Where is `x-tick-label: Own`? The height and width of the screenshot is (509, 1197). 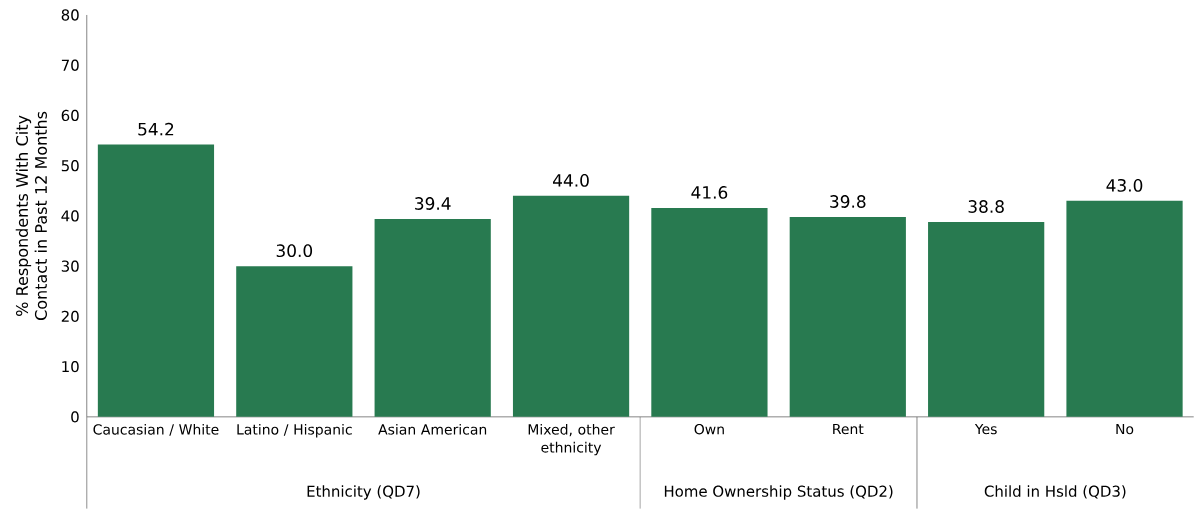 x-tick-label: Own is located at coordinates (709, 429).